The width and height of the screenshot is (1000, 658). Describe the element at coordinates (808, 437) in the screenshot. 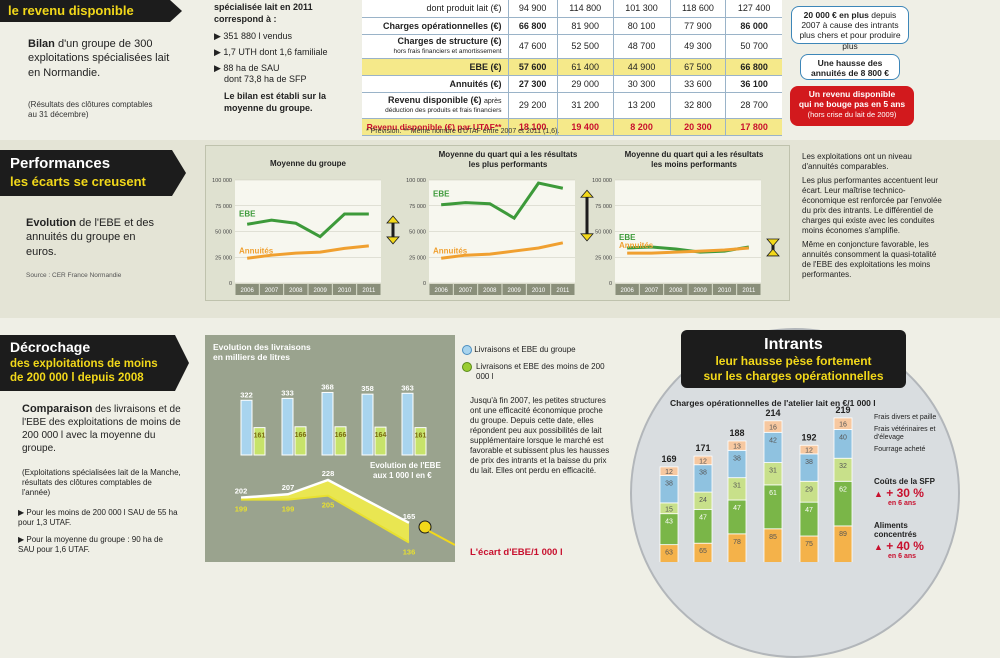

I see `total-label: 192` at that location.